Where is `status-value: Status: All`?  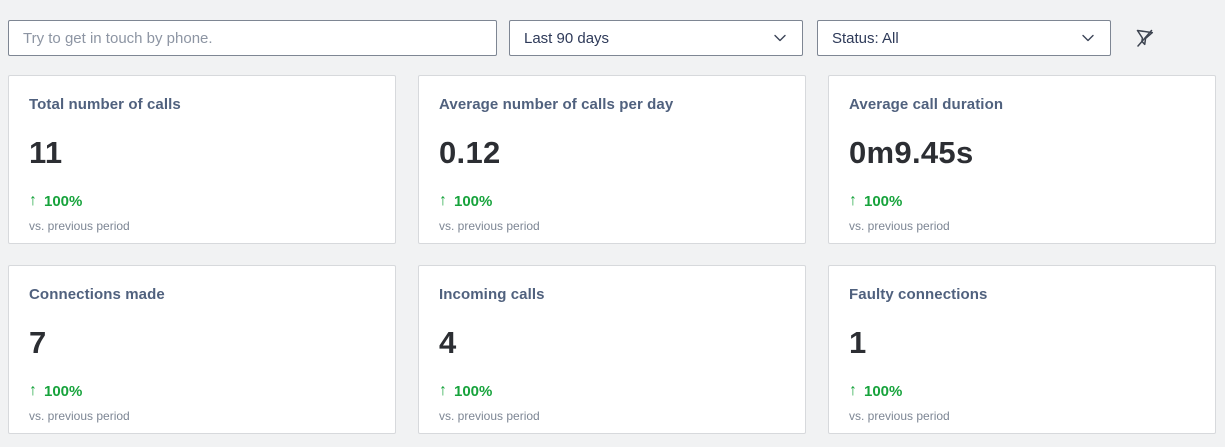
status-value: Status: All is located at coordinates (865, 38).